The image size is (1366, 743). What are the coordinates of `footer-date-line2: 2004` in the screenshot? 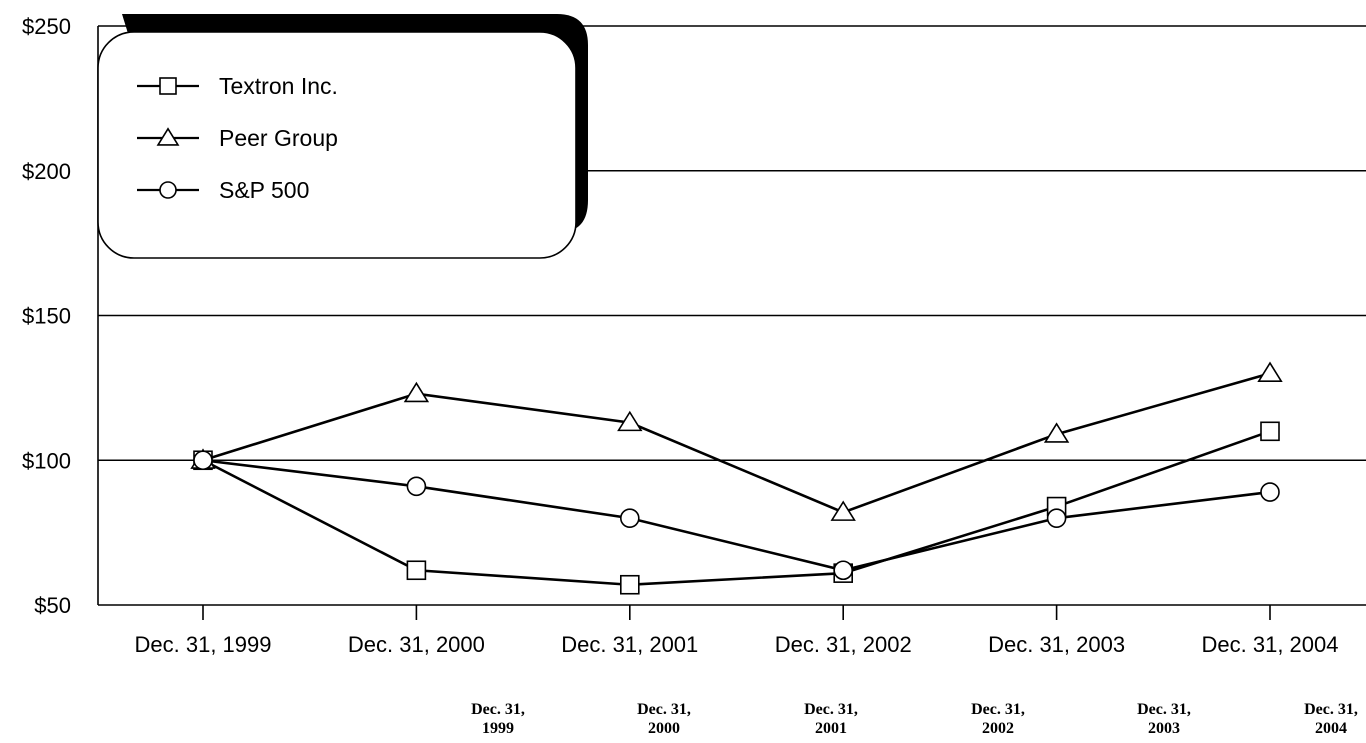 It's located at (1331, 728).